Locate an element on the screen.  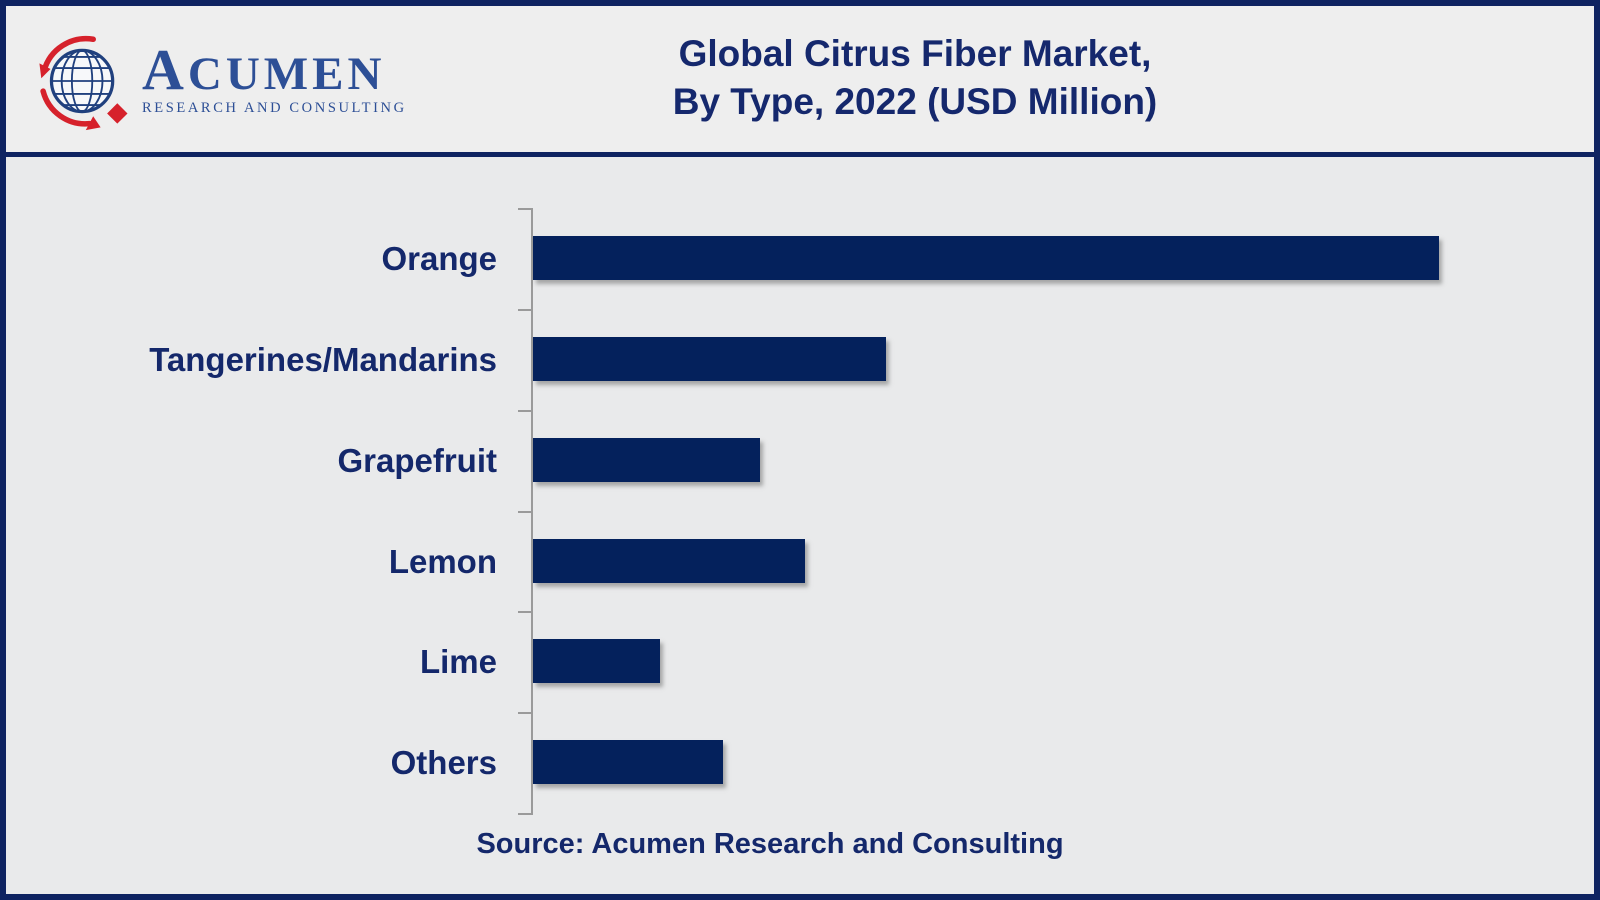
chart-row: Lime is located at coordinates (800, 661).